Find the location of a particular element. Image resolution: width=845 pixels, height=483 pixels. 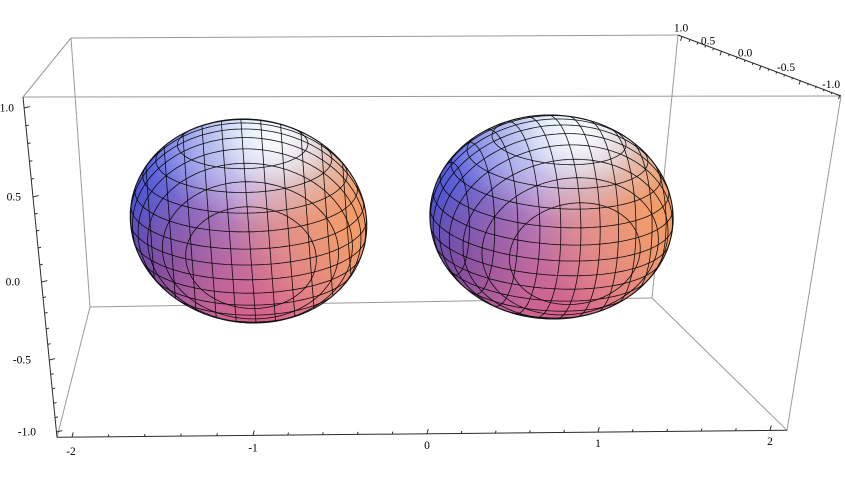

y-axis-labels: 1.0 0.5 0.0 -0.5 -1.0 is located at coordinates (757, 57).